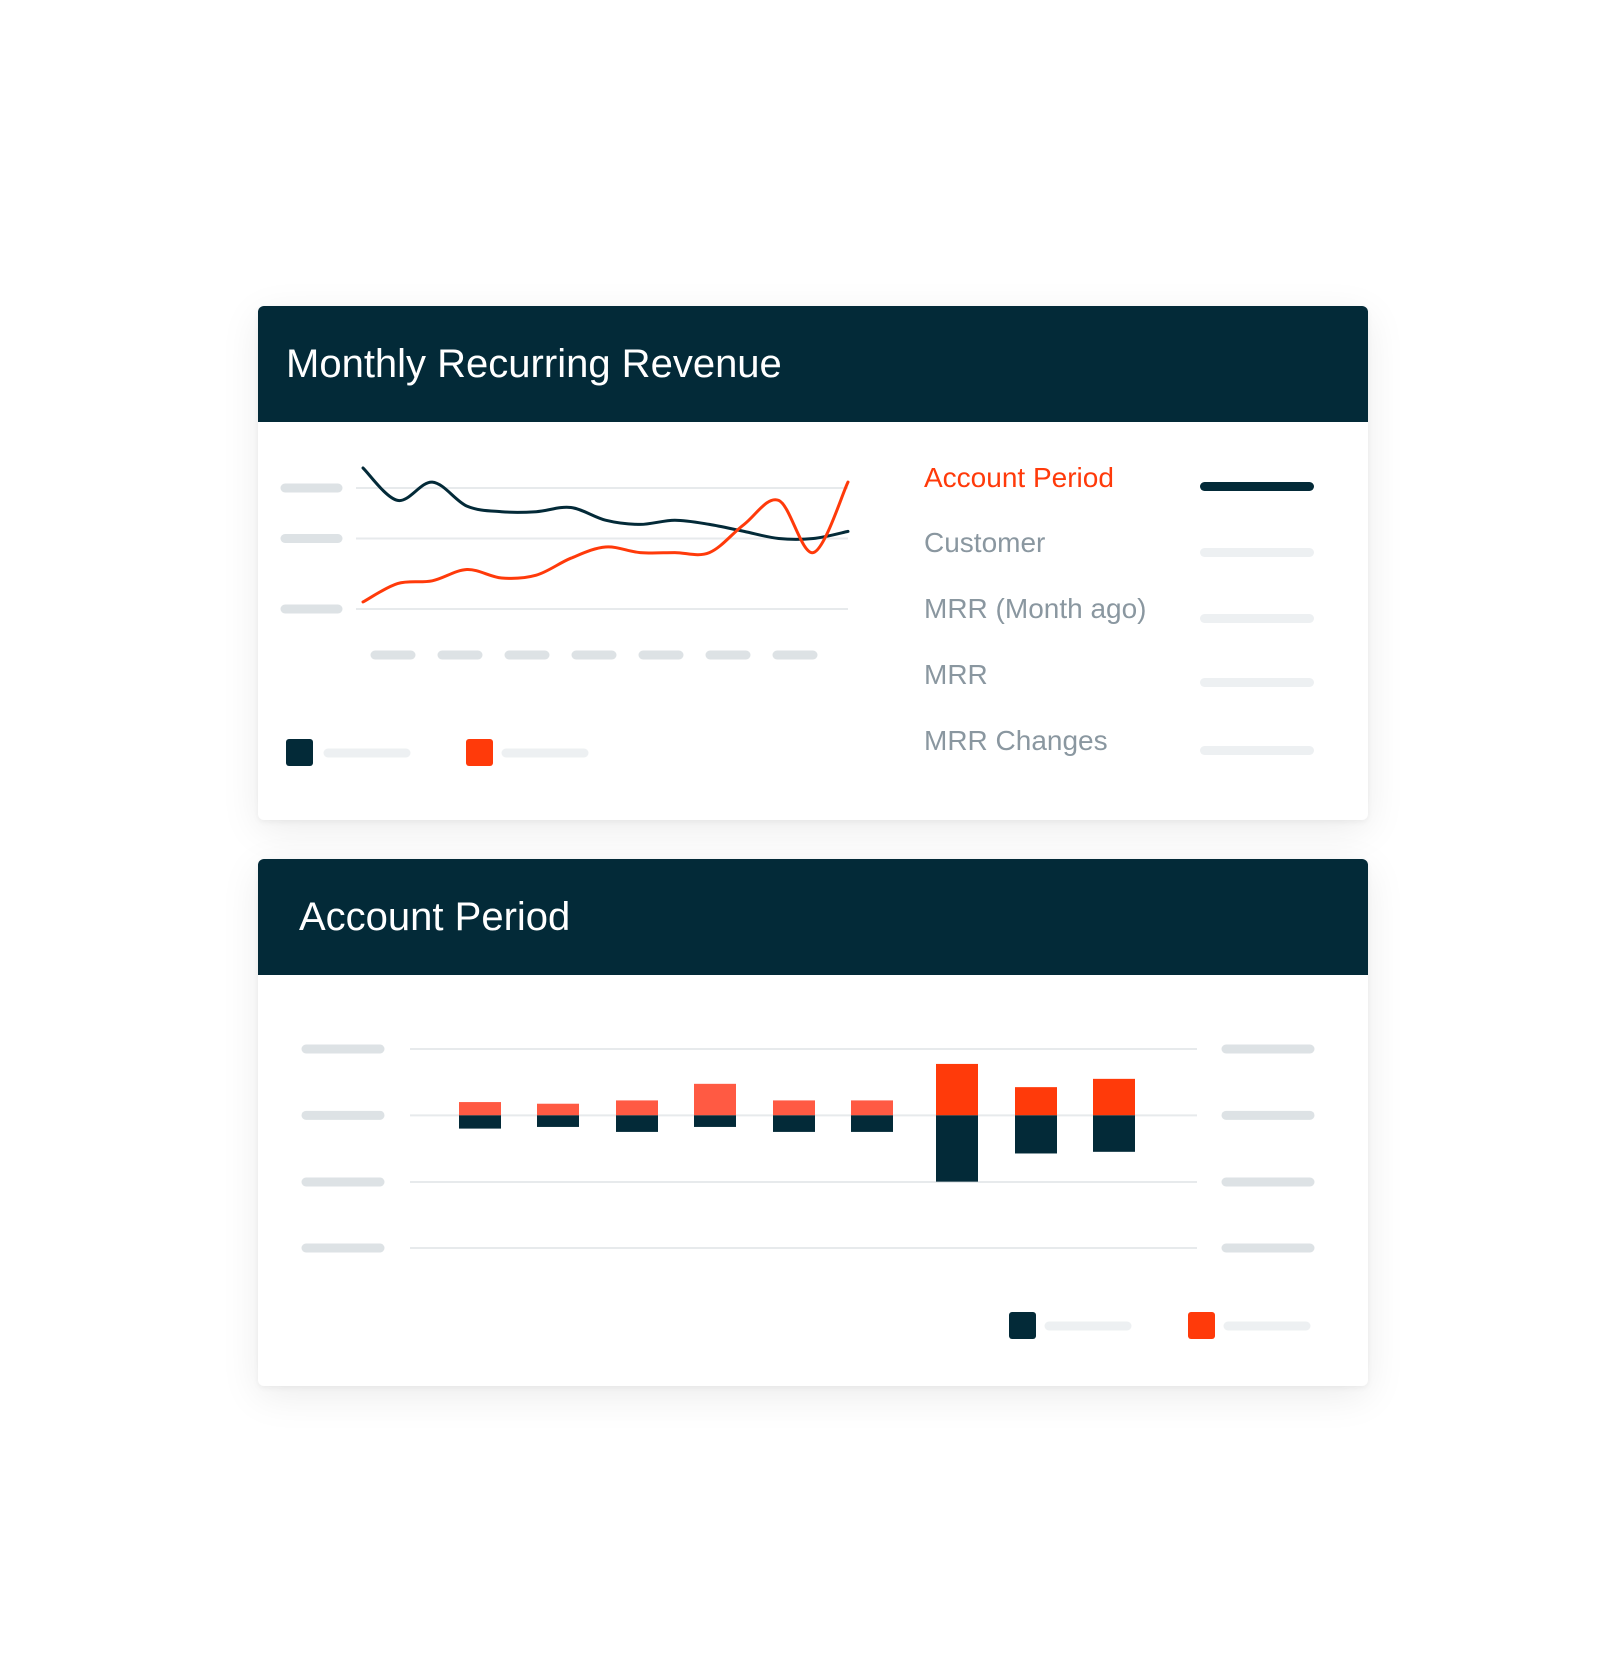 This screenshot has height=1680, width=1616. I want to click on metric-mrr-bar, so click(1257, 682).